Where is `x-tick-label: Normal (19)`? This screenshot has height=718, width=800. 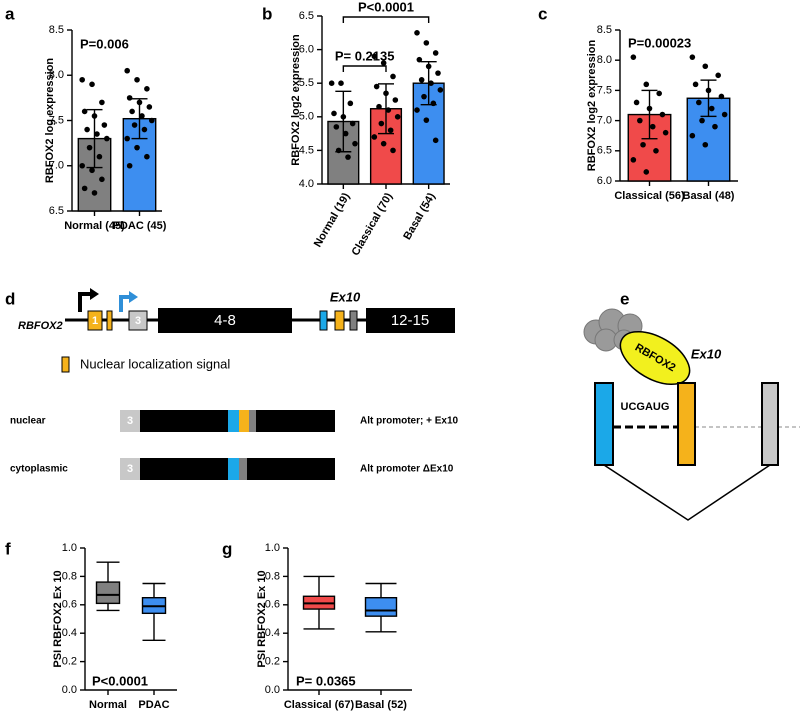
x-tick-label: Normal (19) is located at coordinates (332, 220).